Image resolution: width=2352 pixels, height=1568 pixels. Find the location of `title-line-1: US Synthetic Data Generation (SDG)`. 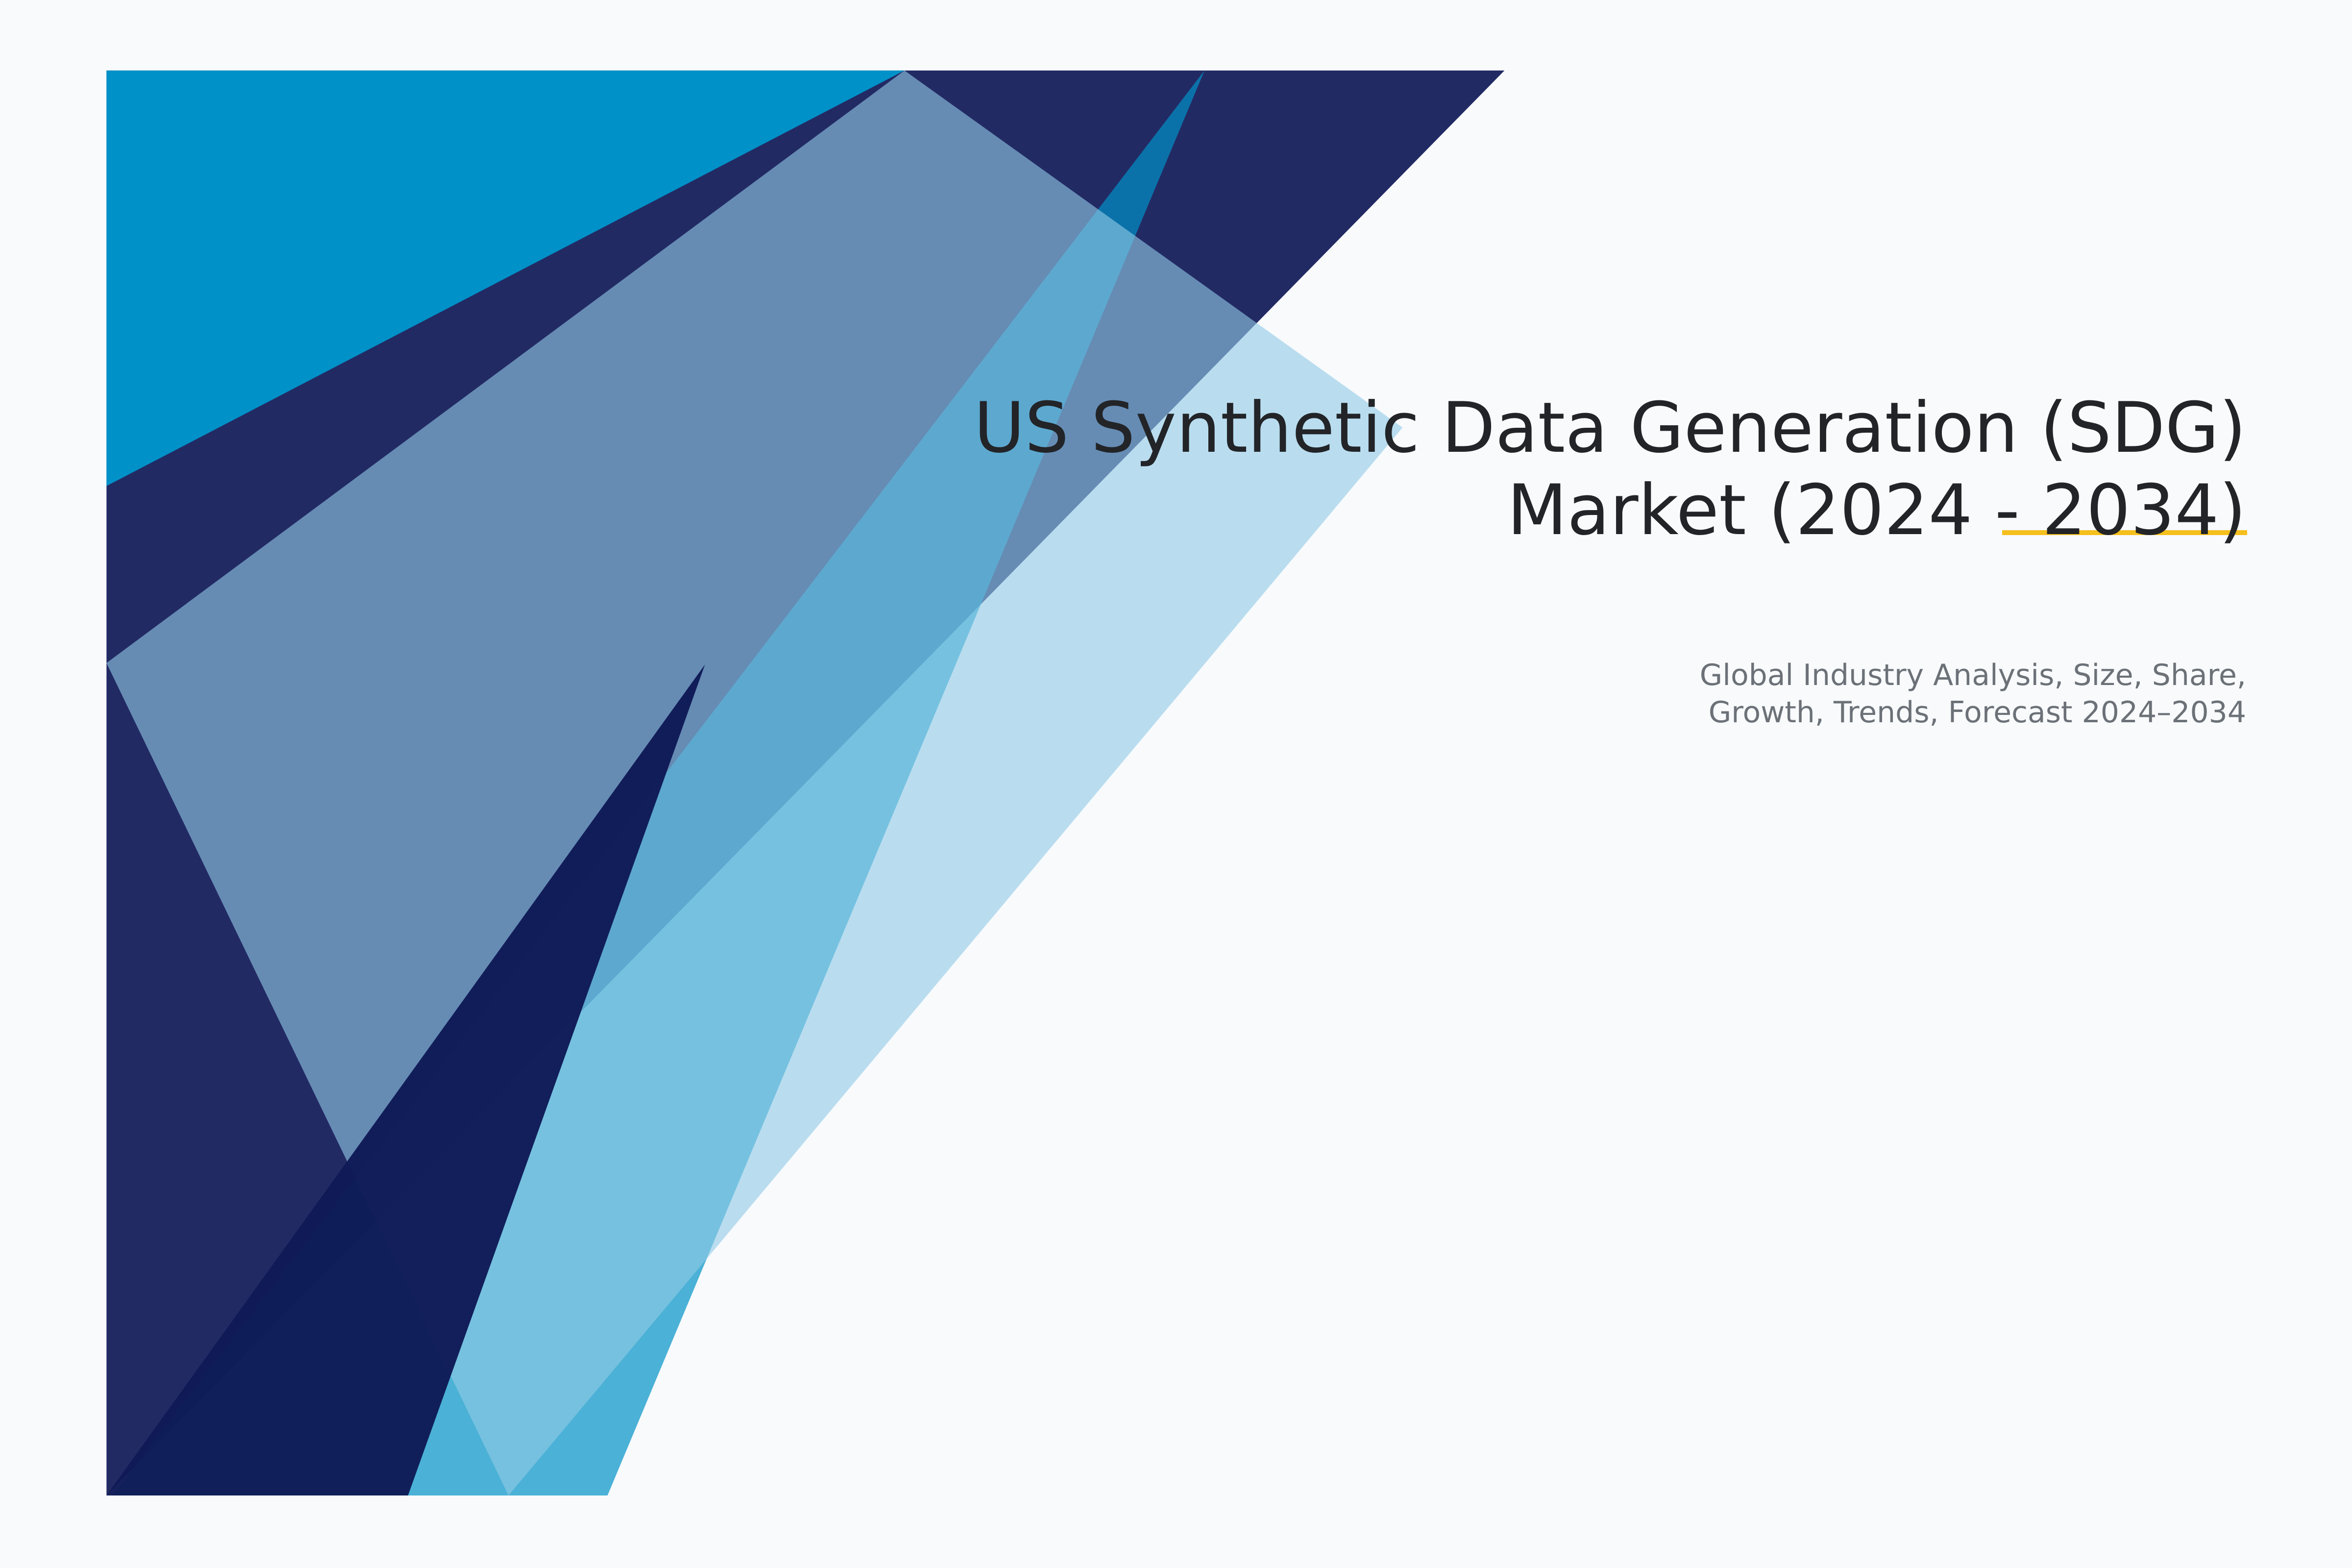

title-line-1: US Synthetic Data Generation (SDG) is located at coordinates (1610, 428).